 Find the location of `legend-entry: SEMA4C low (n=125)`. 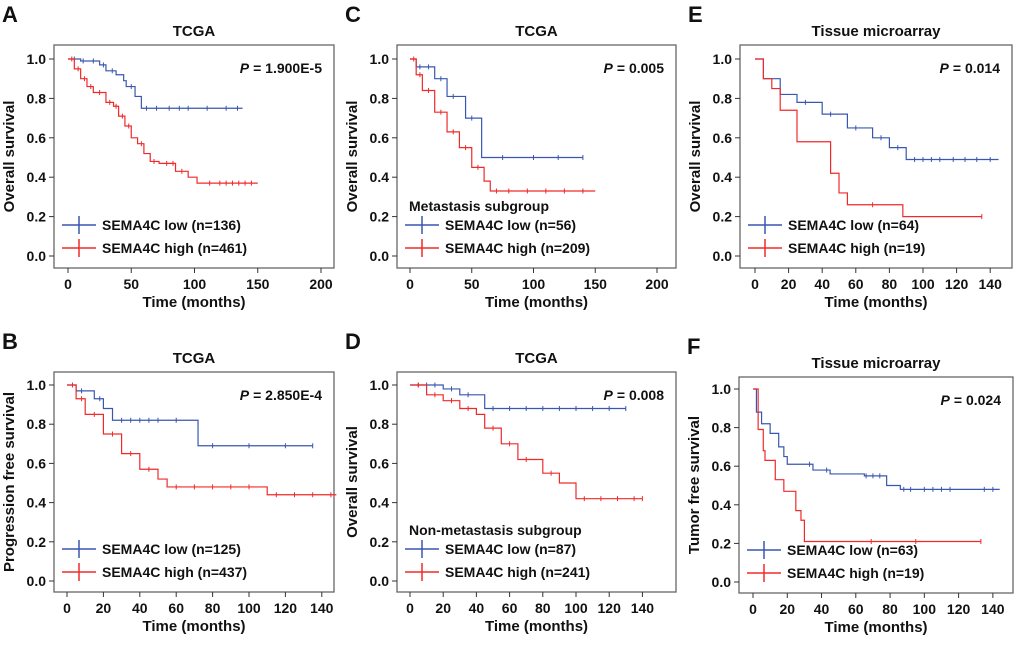

legend-entry: SEMA4C low (n=125) is located at coordinates (171, 549).